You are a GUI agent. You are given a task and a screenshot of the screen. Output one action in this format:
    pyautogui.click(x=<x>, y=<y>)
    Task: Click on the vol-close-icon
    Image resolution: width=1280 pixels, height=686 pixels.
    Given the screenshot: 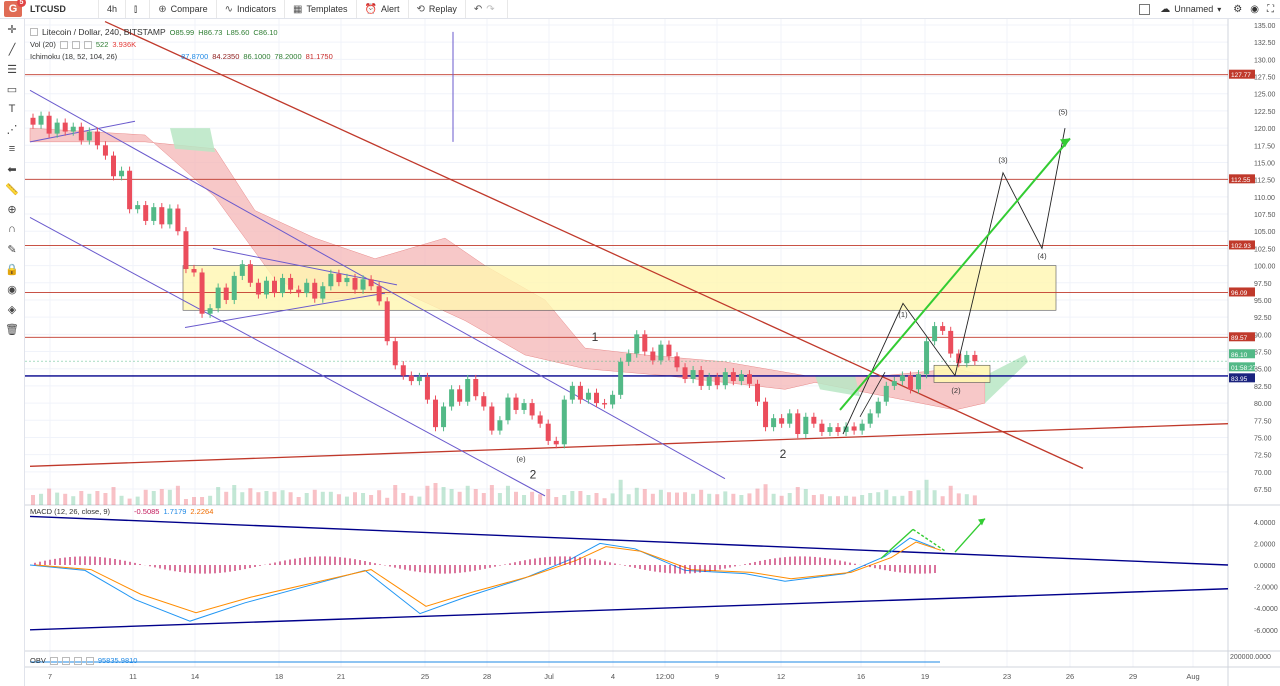 What is the action you would take?
    pyautogui.click(x=87, y=44)
    